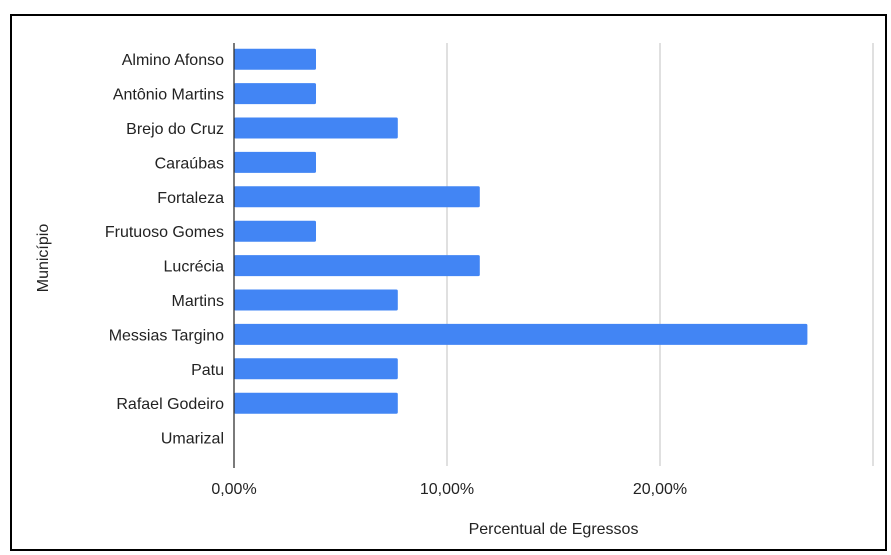 This screenshot has width=891, height=555. What do you see at coordinates (554, 529) in the screenshot?
I see `x-axis-title: Percentual de Egressos` at bounding box center [554, 529].